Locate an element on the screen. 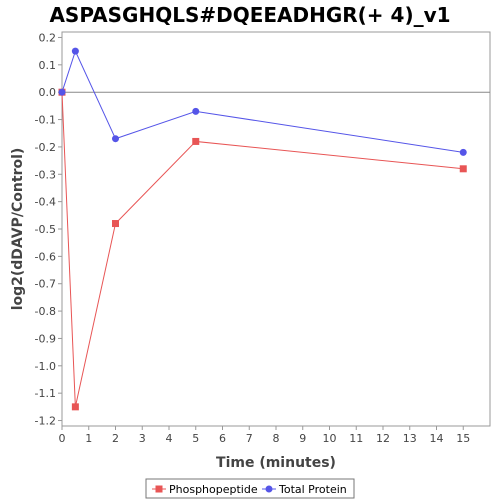  y-tick-label: -0.2 is located at coordinates (45, 147).